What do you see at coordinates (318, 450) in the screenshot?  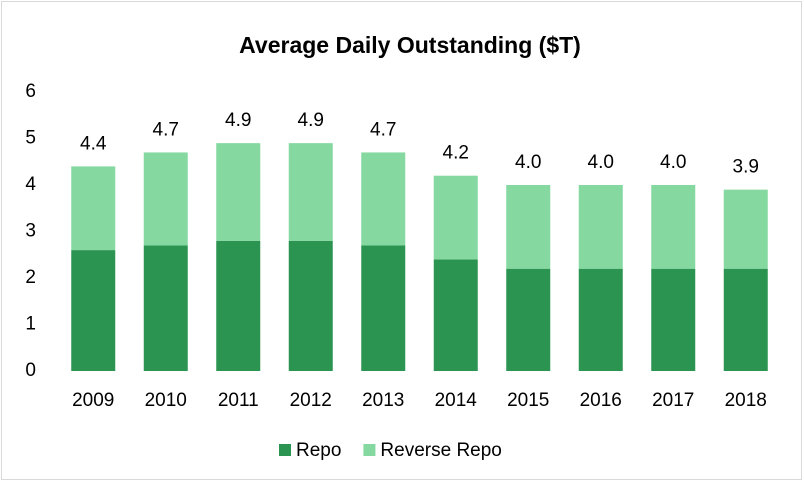 I see `legend-label: Repo` at bounding box center [318, 450].